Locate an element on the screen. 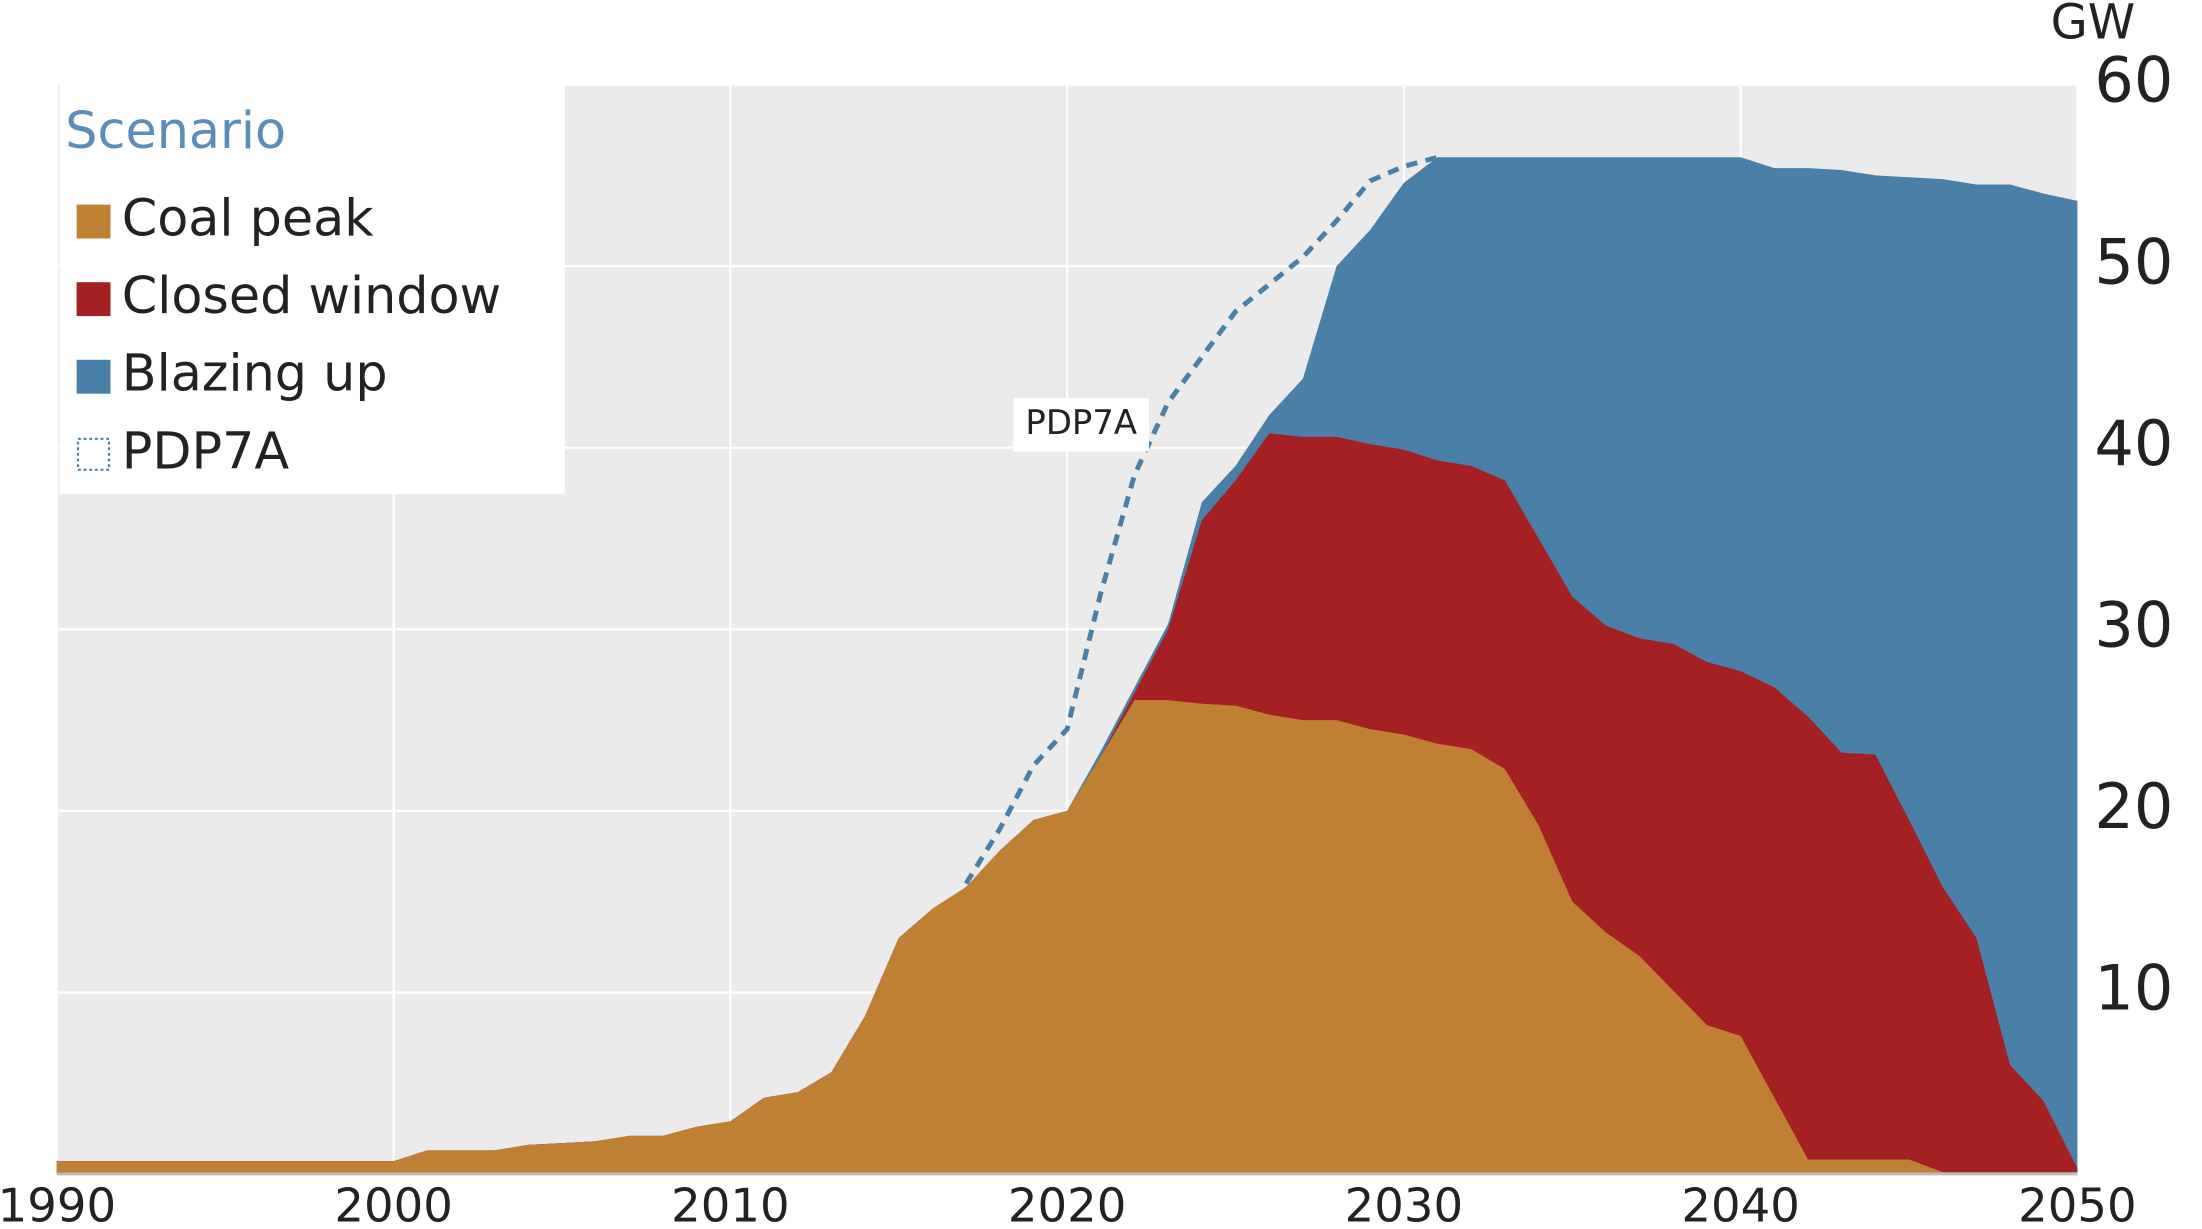 The image size is (2202, 1229). legend-label: Coal peak is located at coordinates (248, 218).